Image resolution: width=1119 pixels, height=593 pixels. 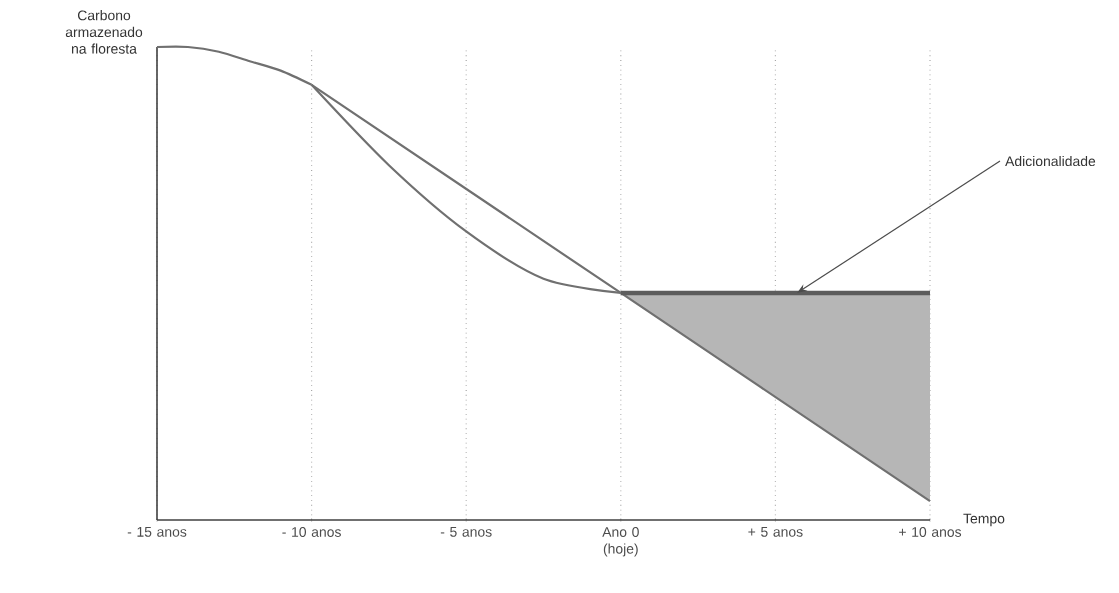 I want to click on x-tick-label: + 5 anos, so click(x=775, y=532).